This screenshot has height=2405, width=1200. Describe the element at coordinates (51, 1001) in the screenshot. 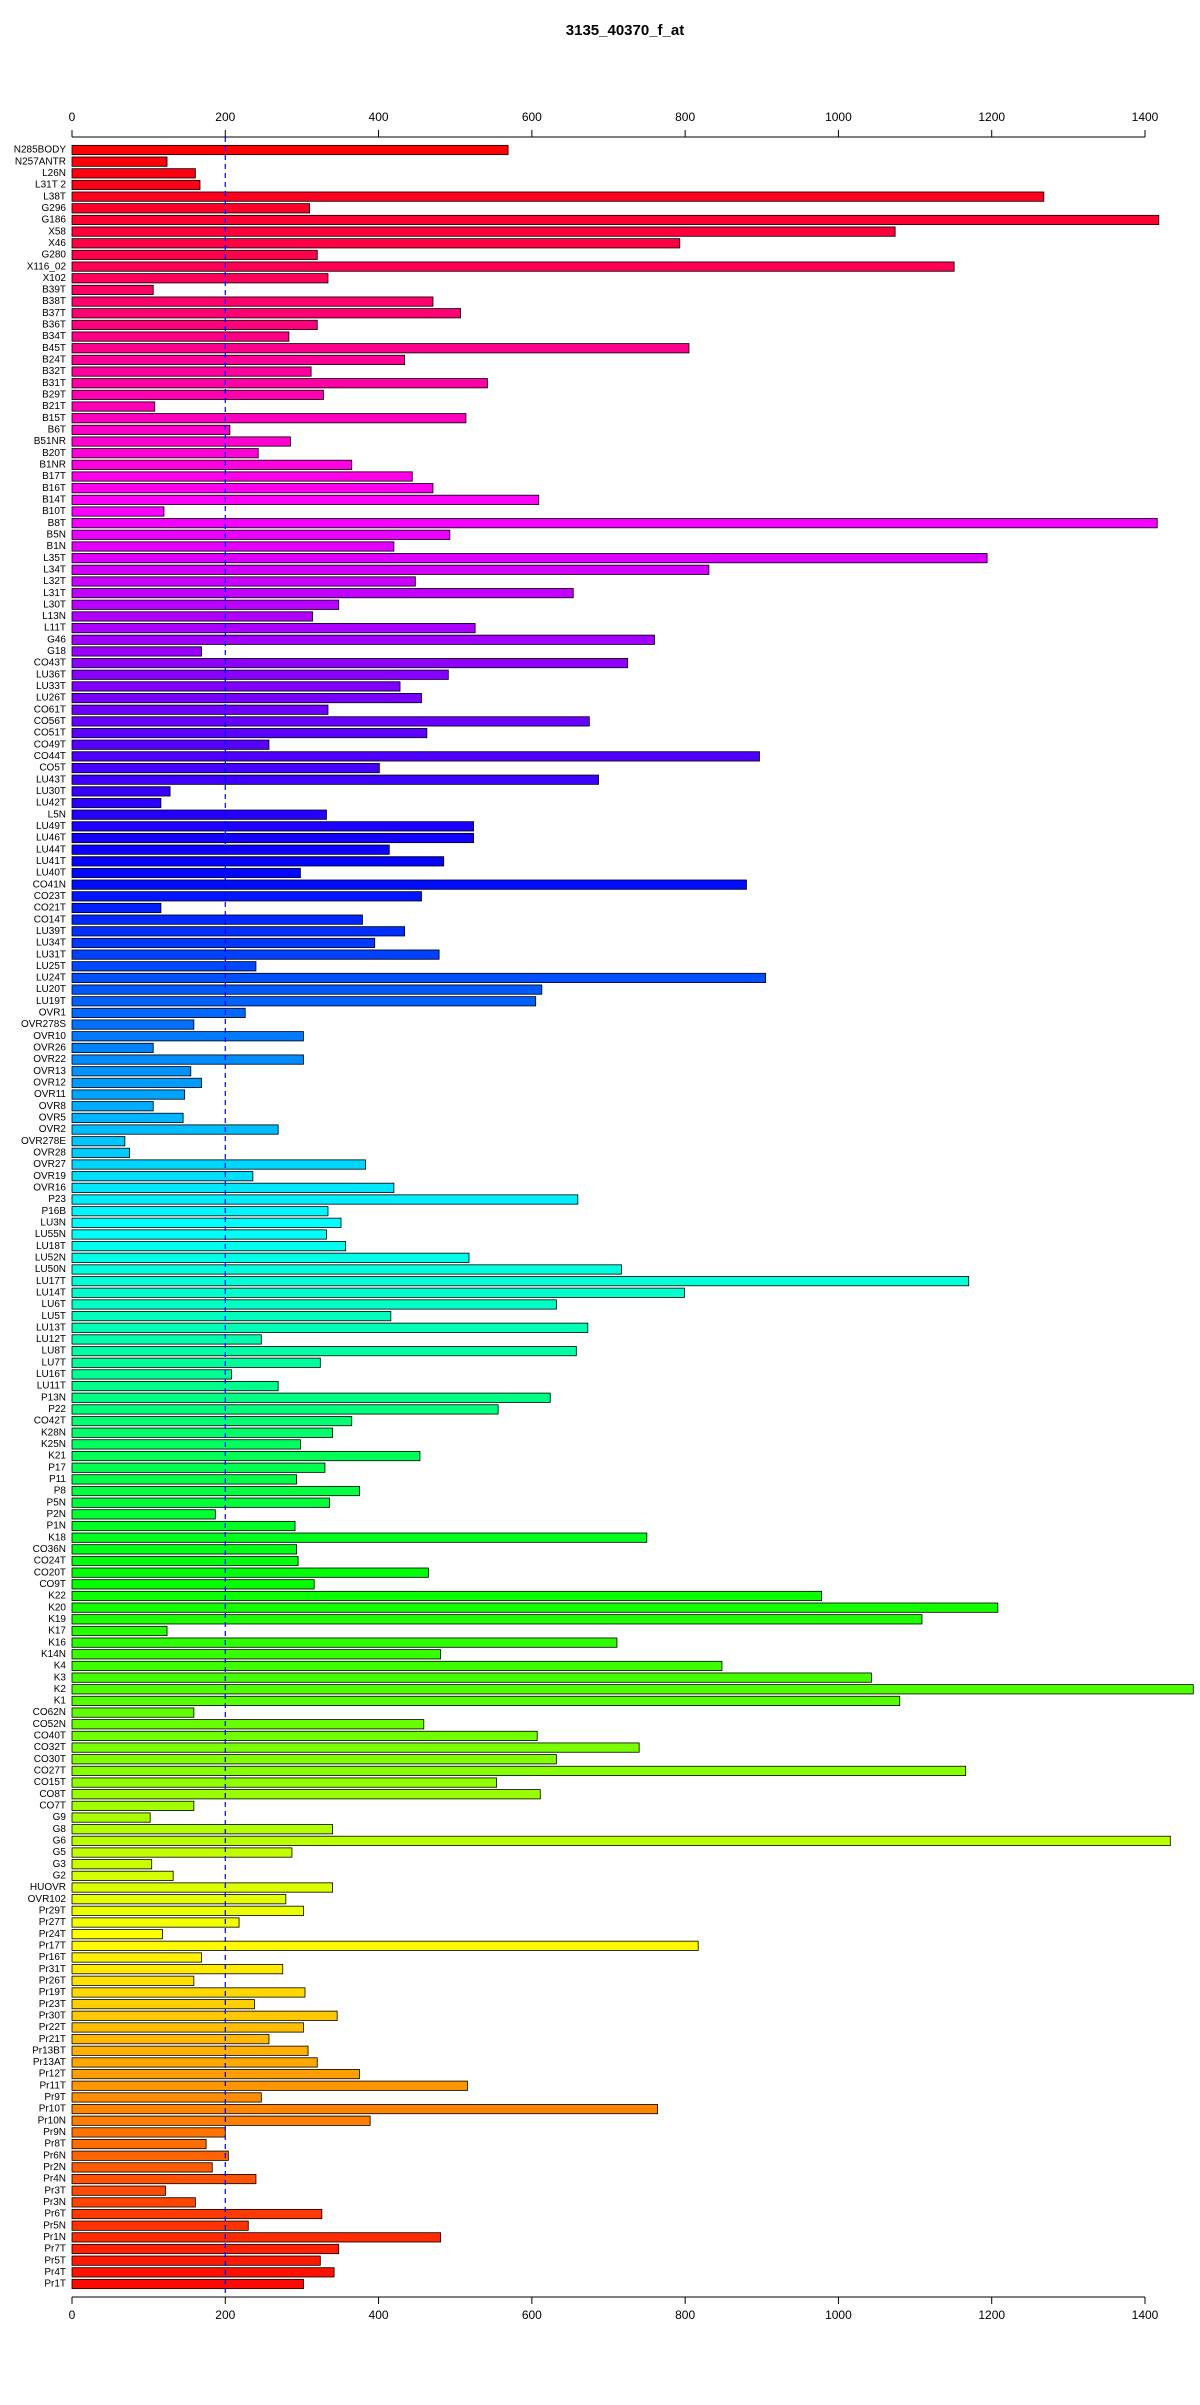

I see `y-tick-label: LU19T` at that location.